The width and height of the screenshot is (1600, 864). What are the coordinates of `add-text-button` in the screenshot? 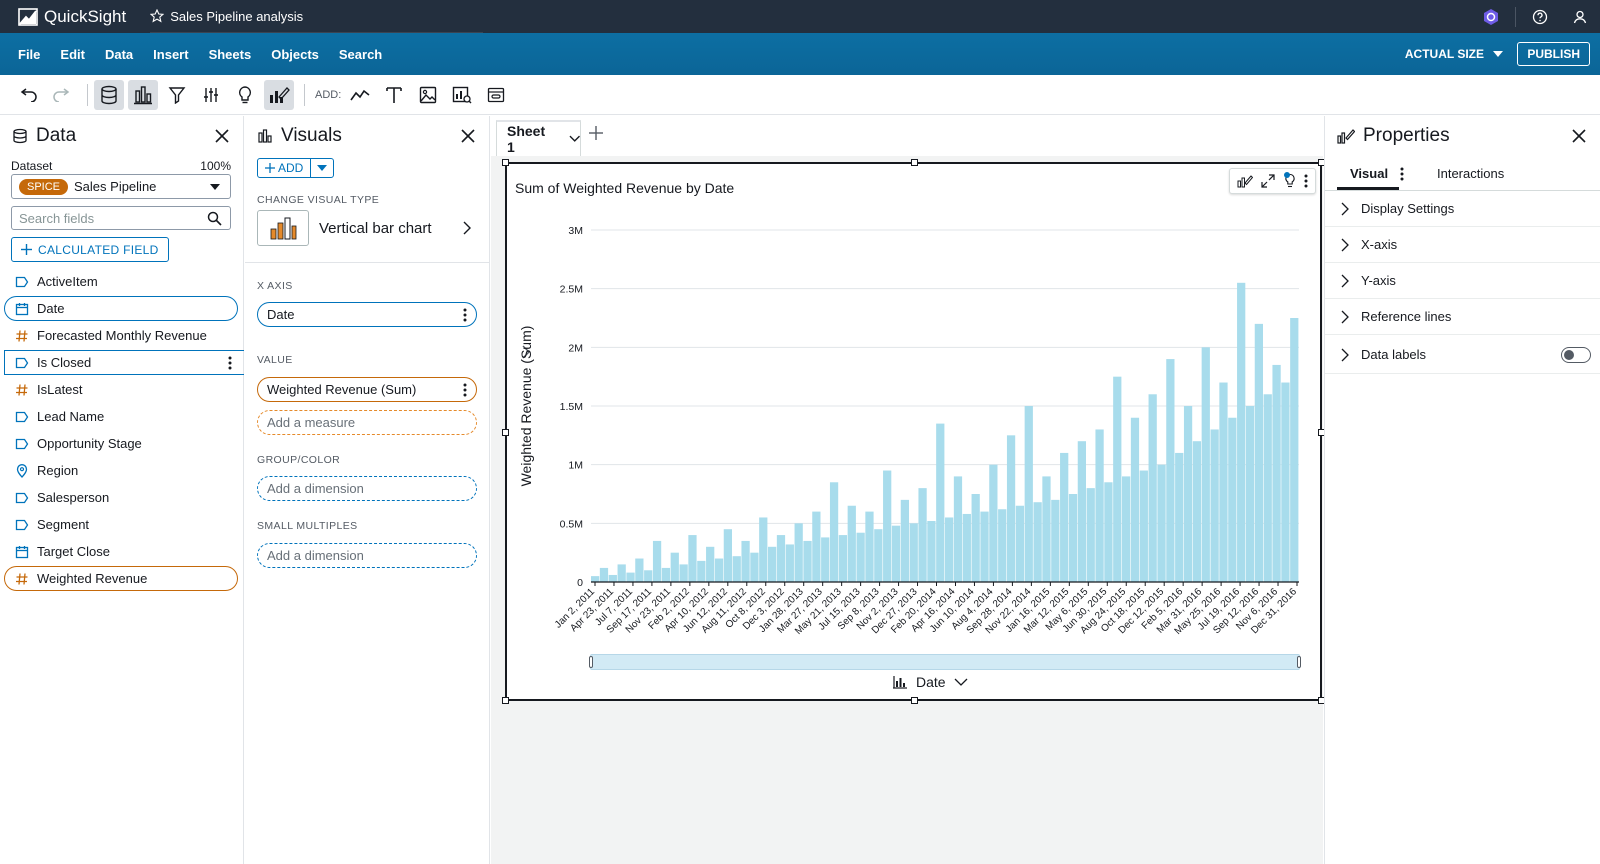 It's located at (394, 95).